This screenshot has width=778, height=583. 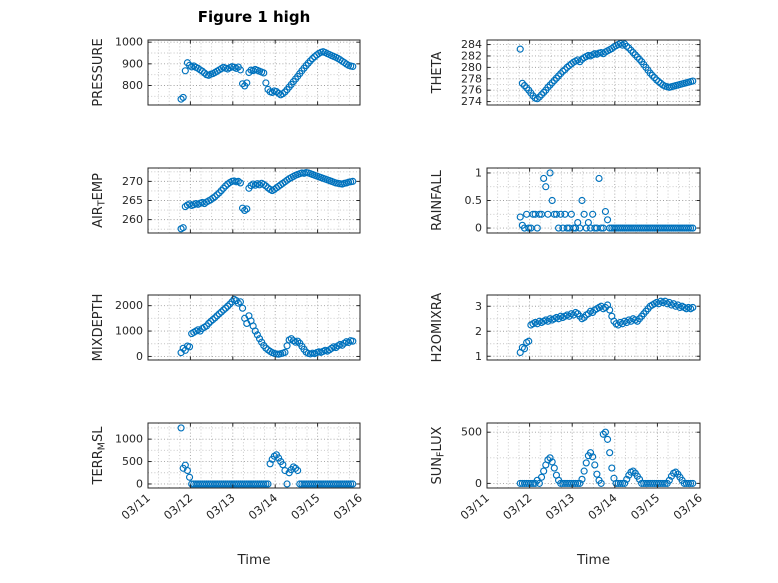 What do you see at coordinates (98, 328) in the screenshot?
I see `y-axis-label: MIXDEPTH` at bounding box center [98, 328].